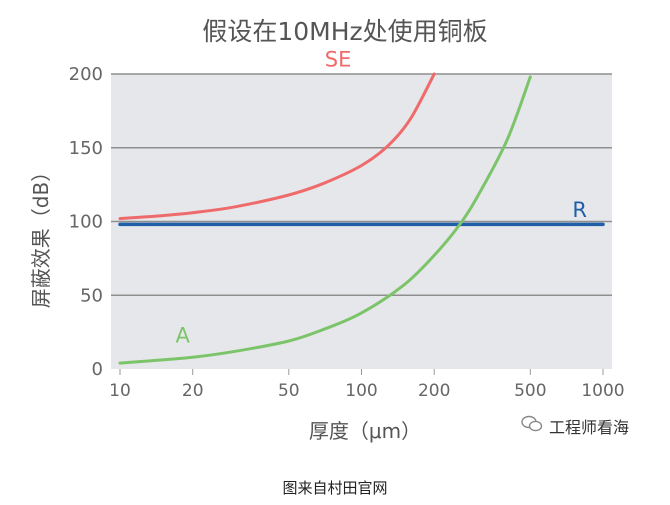 The height and width of the screenshot is (505, 670). Describe the element at coordinates (532, 426) in the screenshot. I see `wechat-icon` at that location.